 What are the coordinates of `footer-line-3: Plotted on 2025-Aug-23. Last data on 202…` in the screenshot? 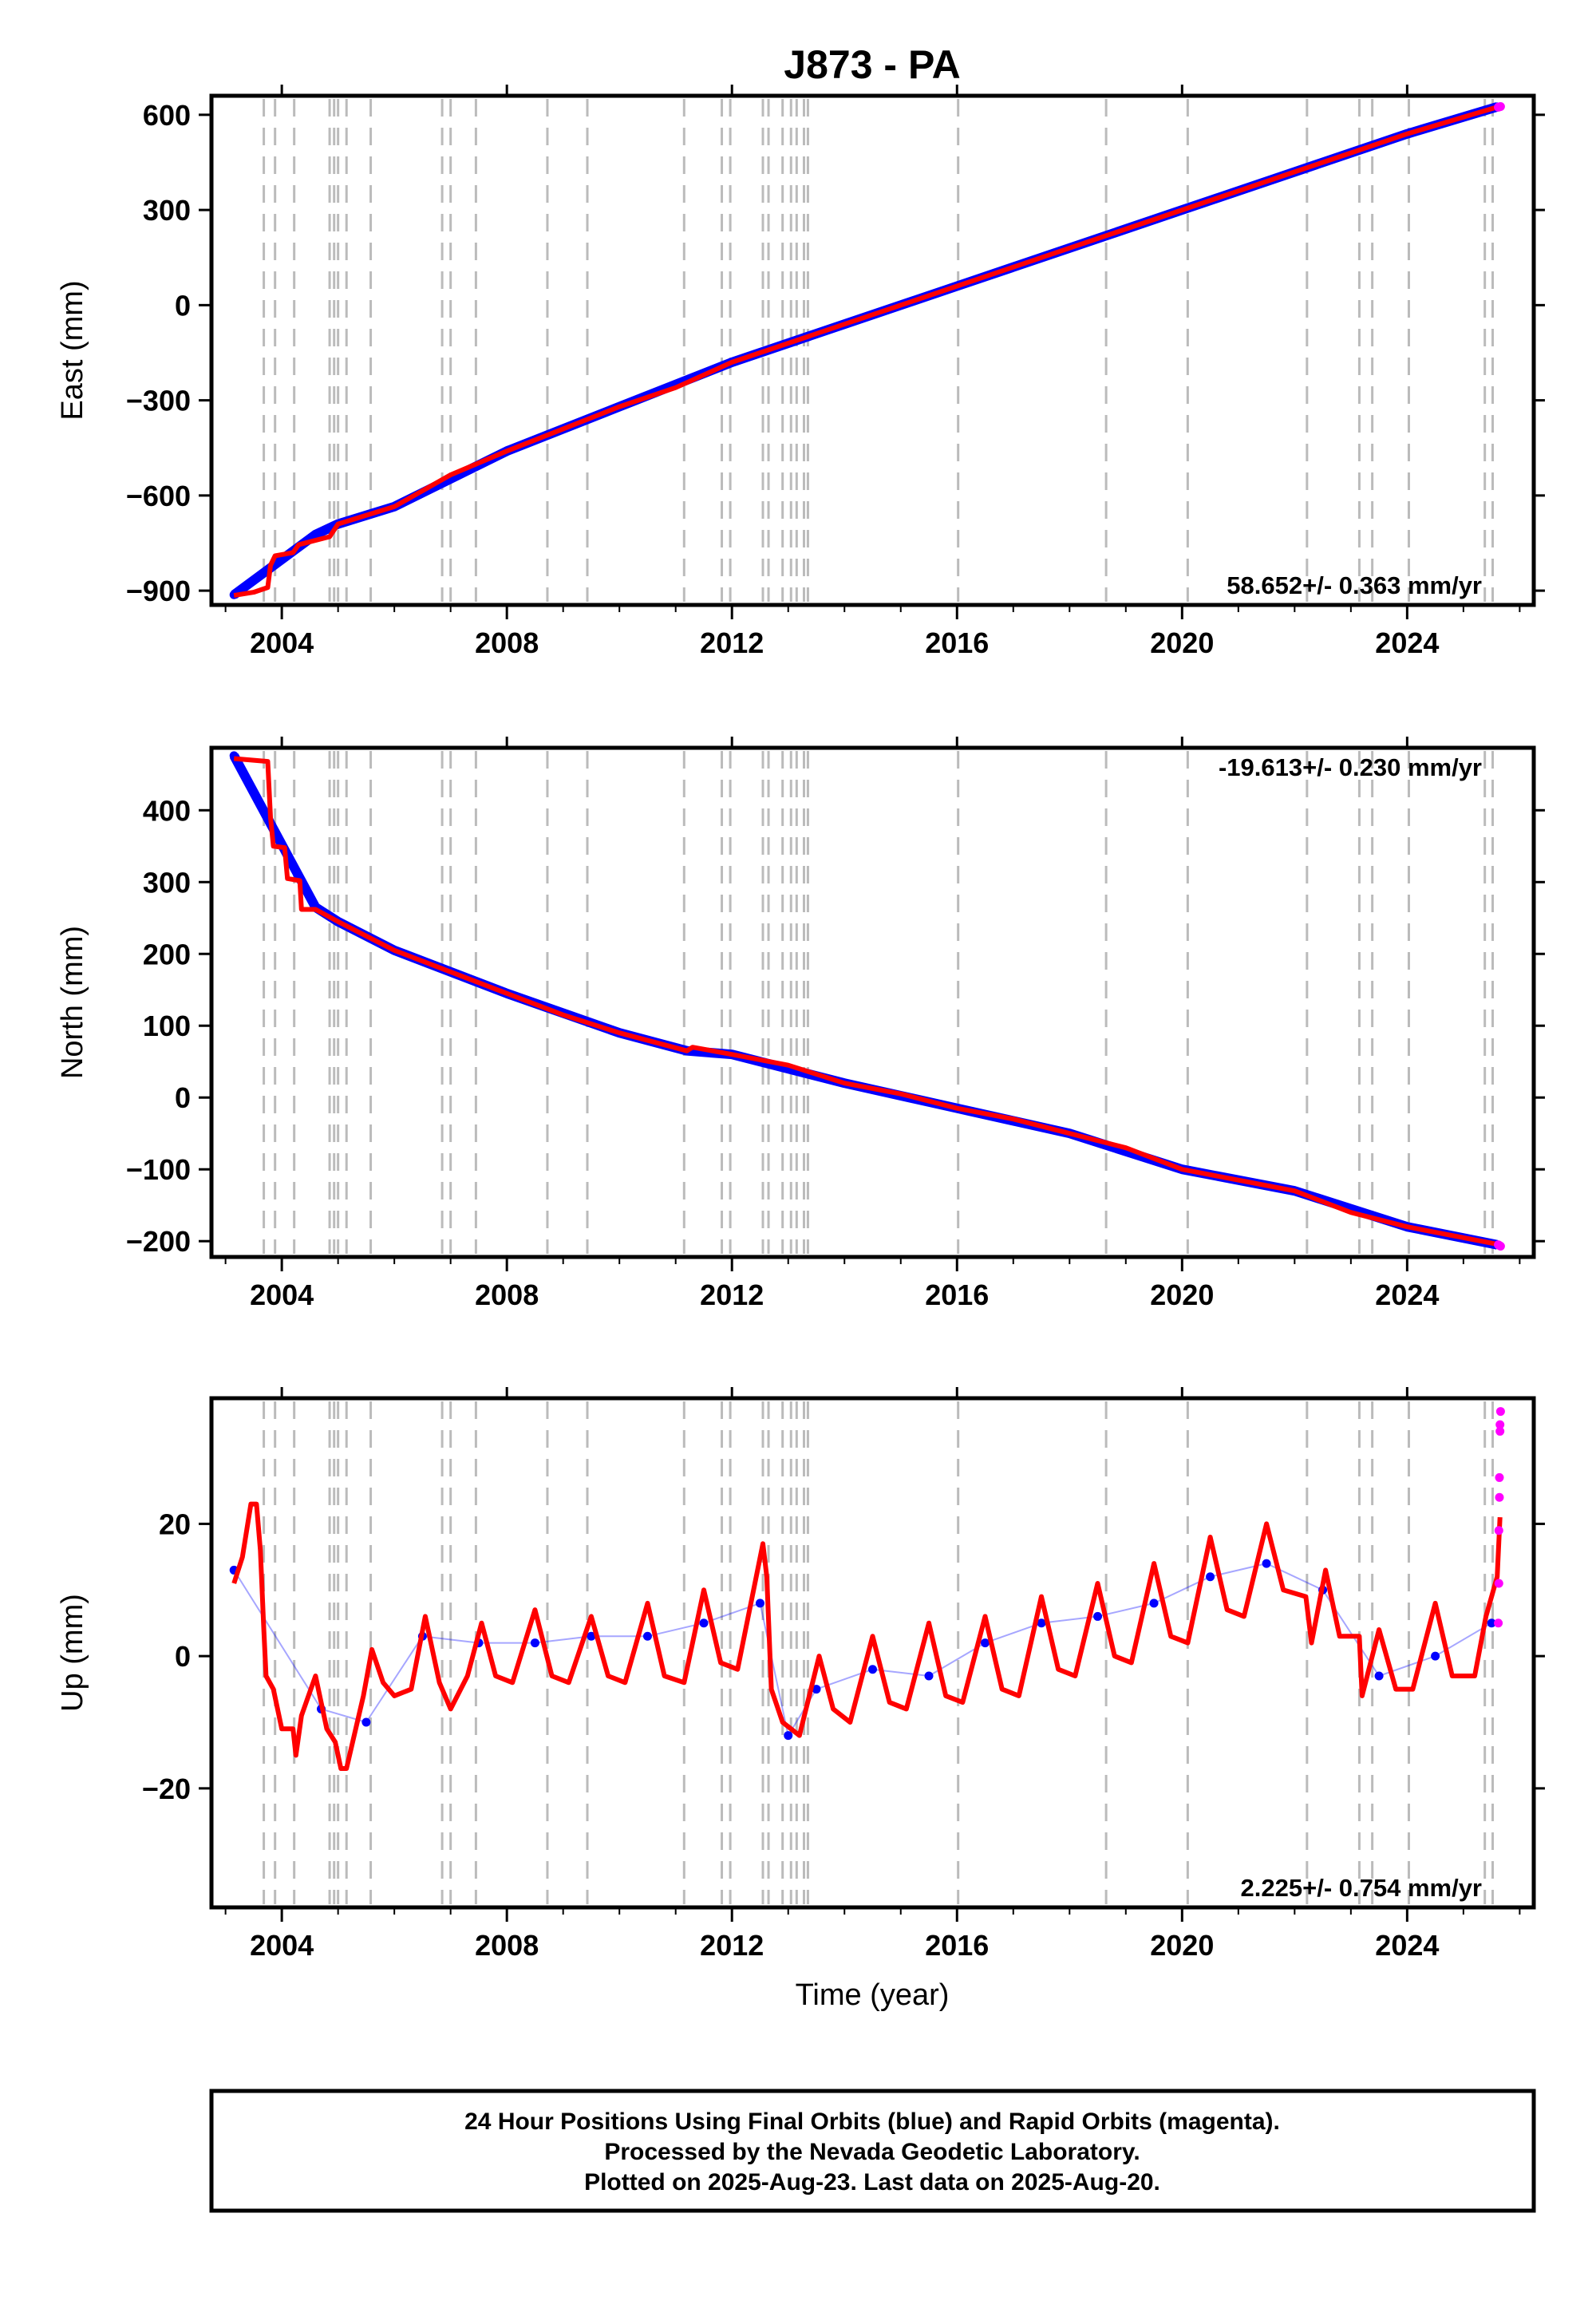 It's located at (872, 2182).